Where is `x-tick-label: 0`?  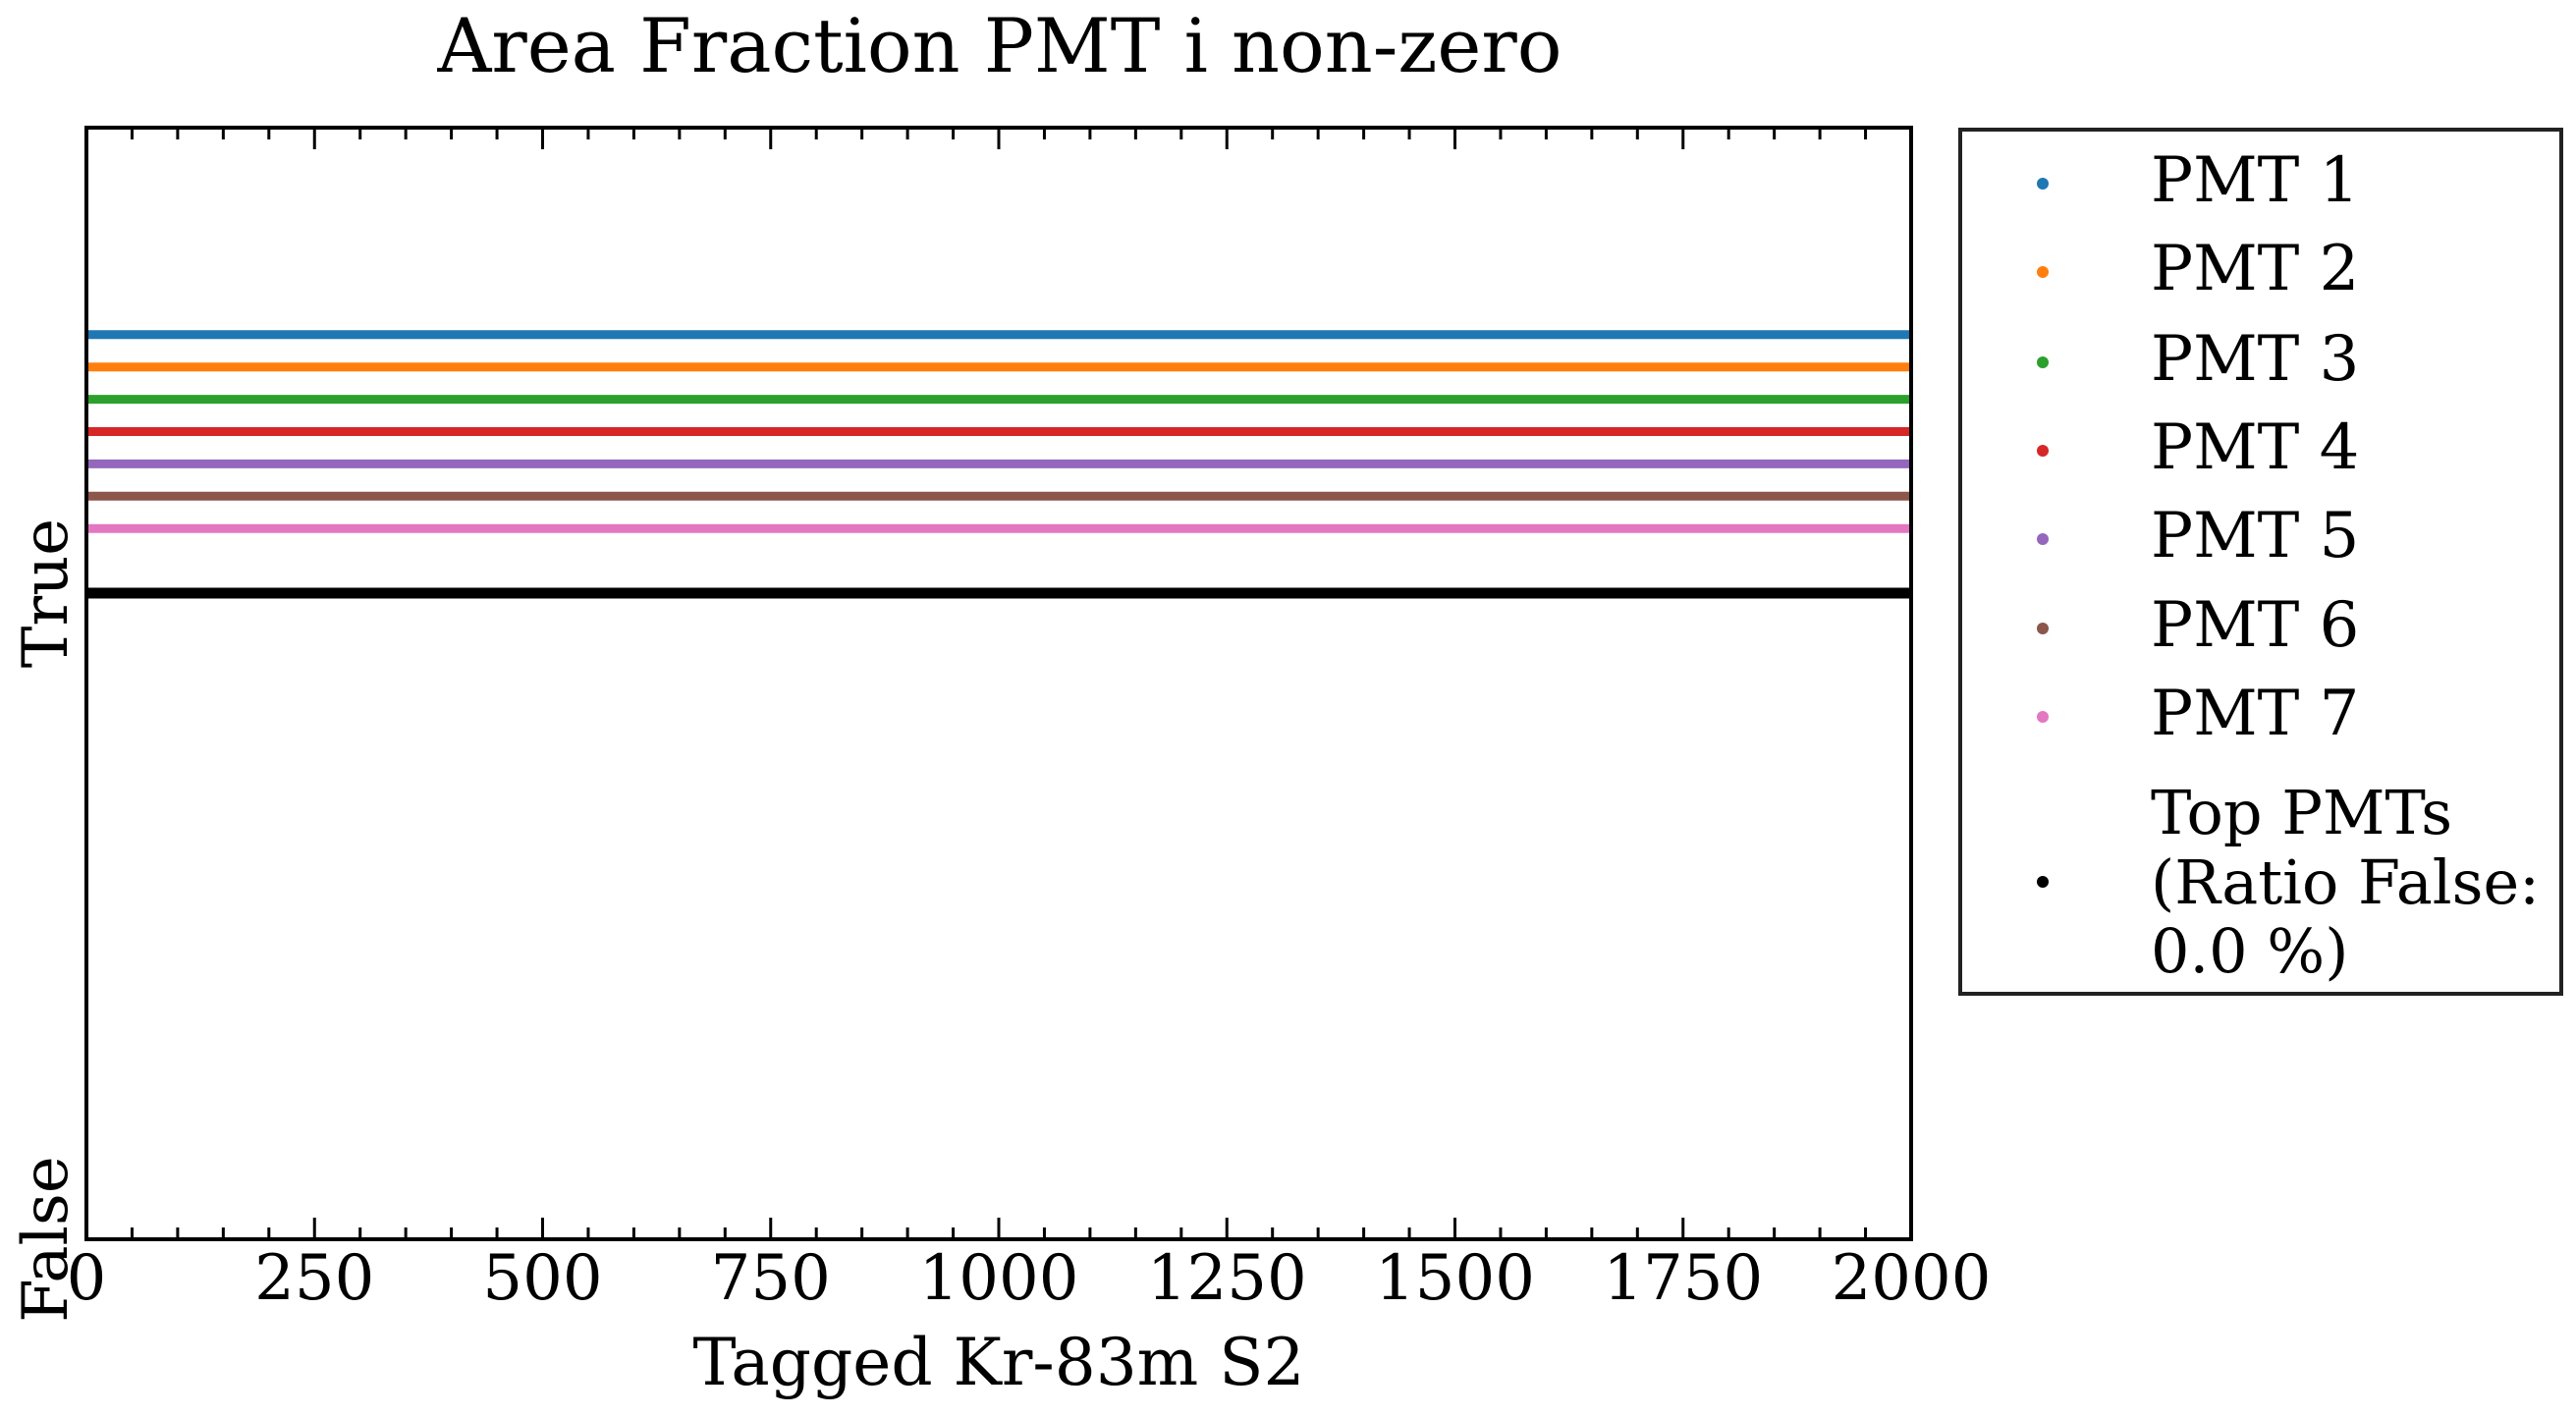 x-tick-label: 0 is located at coordinates (87, 1278).